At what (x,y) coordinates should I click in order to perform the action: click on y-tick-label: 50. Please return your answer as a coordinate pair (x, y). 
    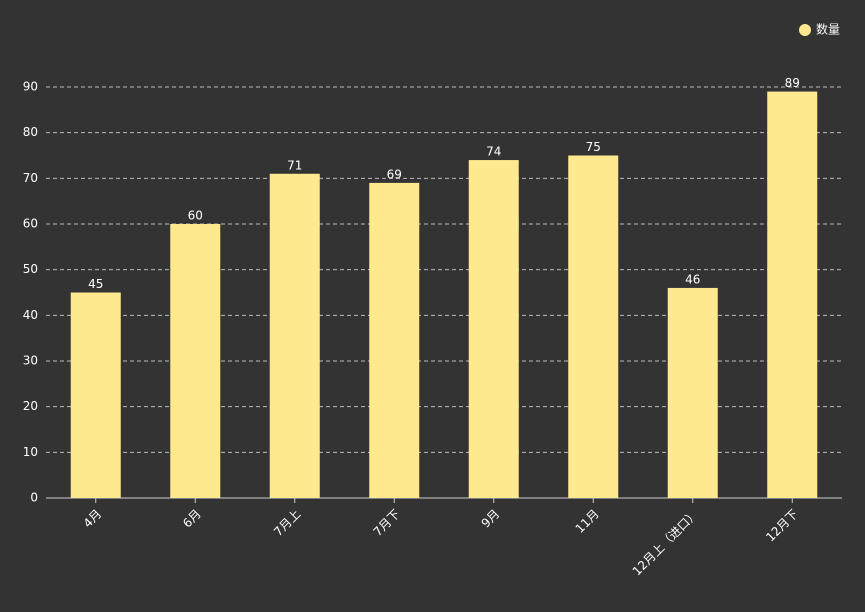
    Looking at the image, I should click on (30, 269).